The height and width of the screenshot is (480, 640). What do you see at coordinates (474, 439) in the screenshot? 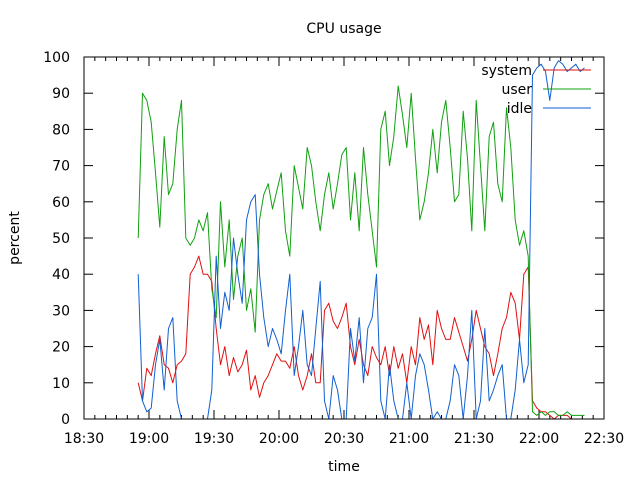
I see `x-tick-label: 21:30` at bounding box center [474, 439].